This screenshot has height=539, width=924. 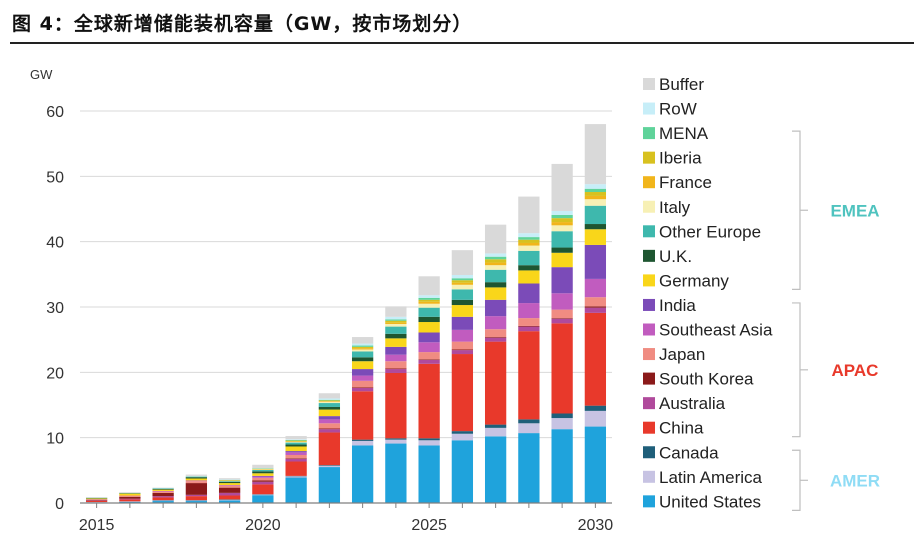 What do you see at coordinates (396, 350) in the screenshot?
I see `bar-segment-india-2024` at bounding box center [396, 350].